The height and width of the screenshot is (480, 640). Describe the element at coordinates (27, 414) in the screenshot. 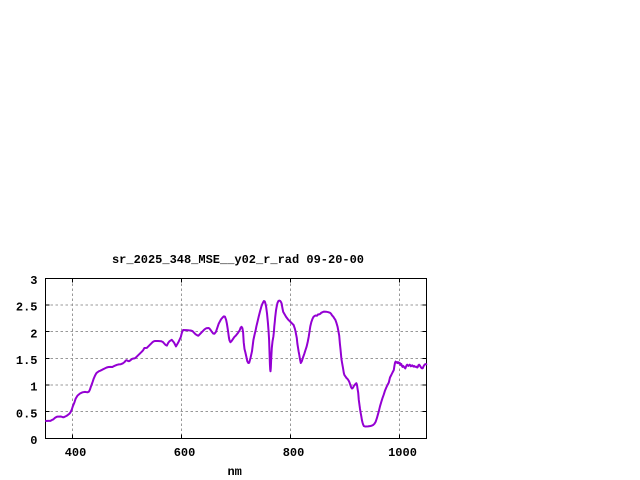

I see `svg-text: 0.5` at that location.